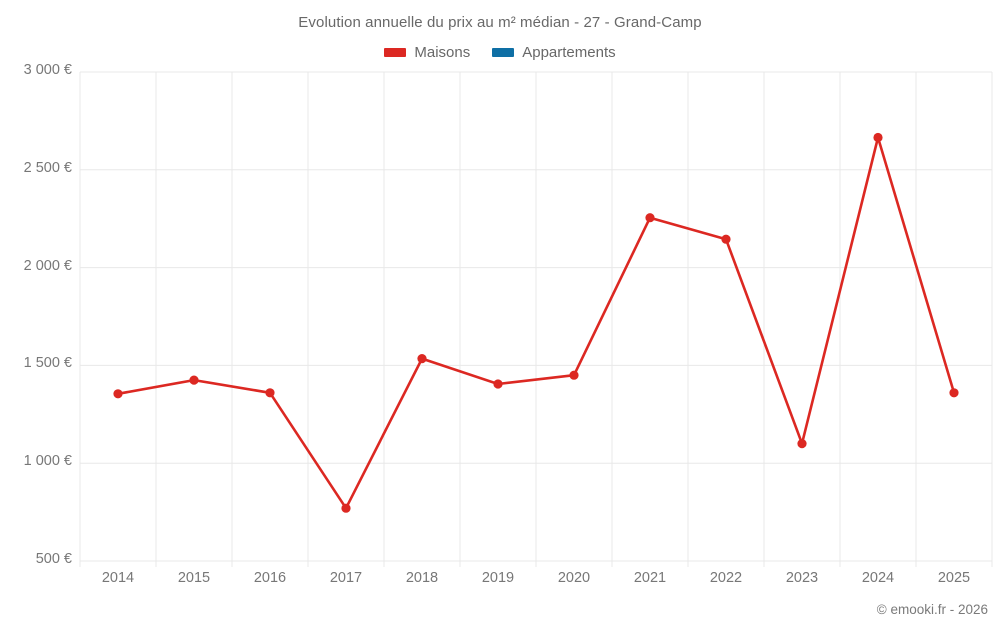 The height and width of the screenshot is (625, 1000). What do you see at coordinates (47, 363) in the screenshot?
I see `y-tick-label: 1 500 €` at bounding box center [47, 363].